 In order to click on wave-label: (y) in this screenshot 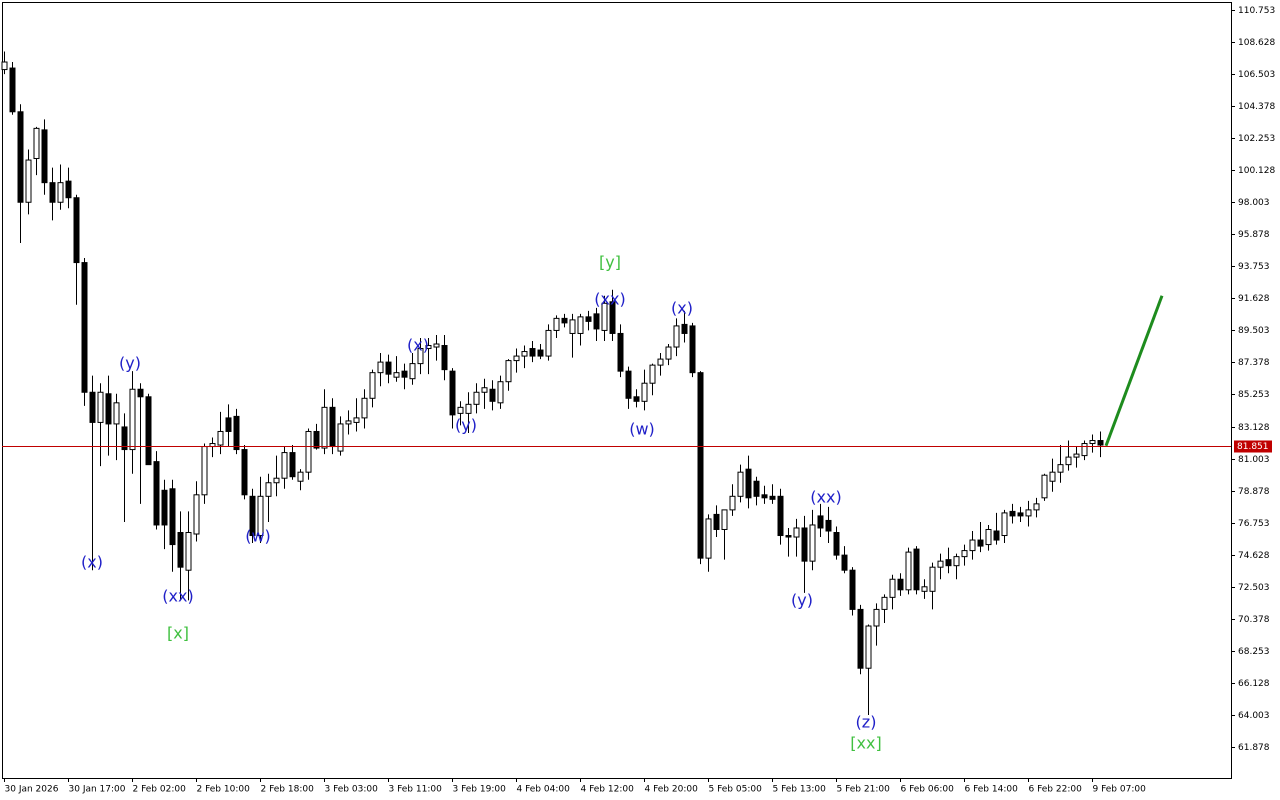, I will do `click(802, 600)`.